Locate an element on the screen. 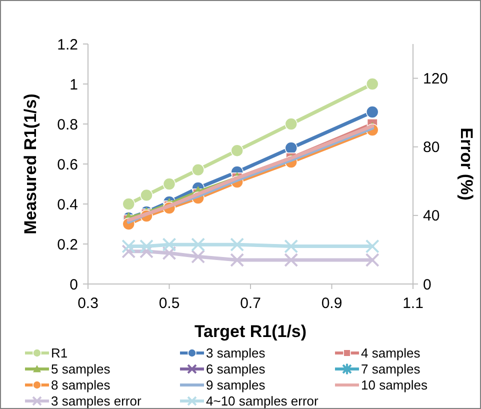 The height and width of the screenshot is (409, 481). x-tick-label: 1.1 is located at coordinates (413, 303).